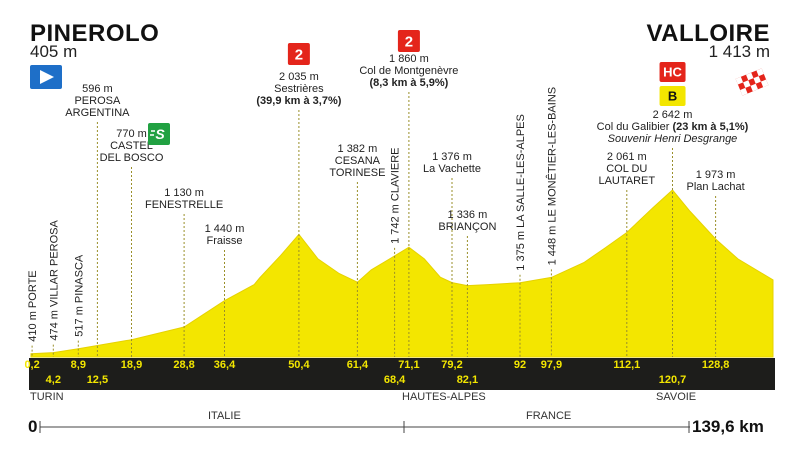 This screenshot has width=800, height=456. I want to click on point-0-km-label: 0,2, so click(31, 365).